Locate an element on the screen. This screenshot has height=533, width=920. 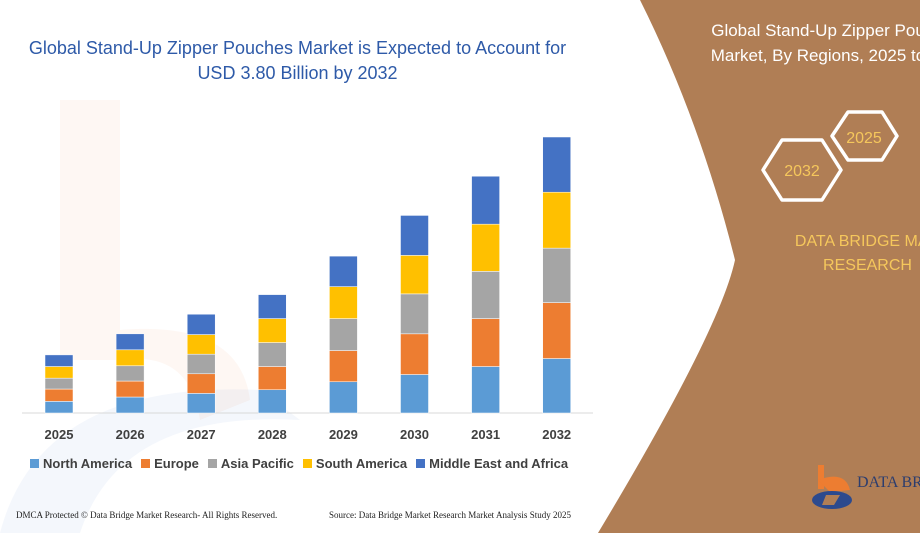
bar-segment-2026-north-america is located at coordinates (130, 405).